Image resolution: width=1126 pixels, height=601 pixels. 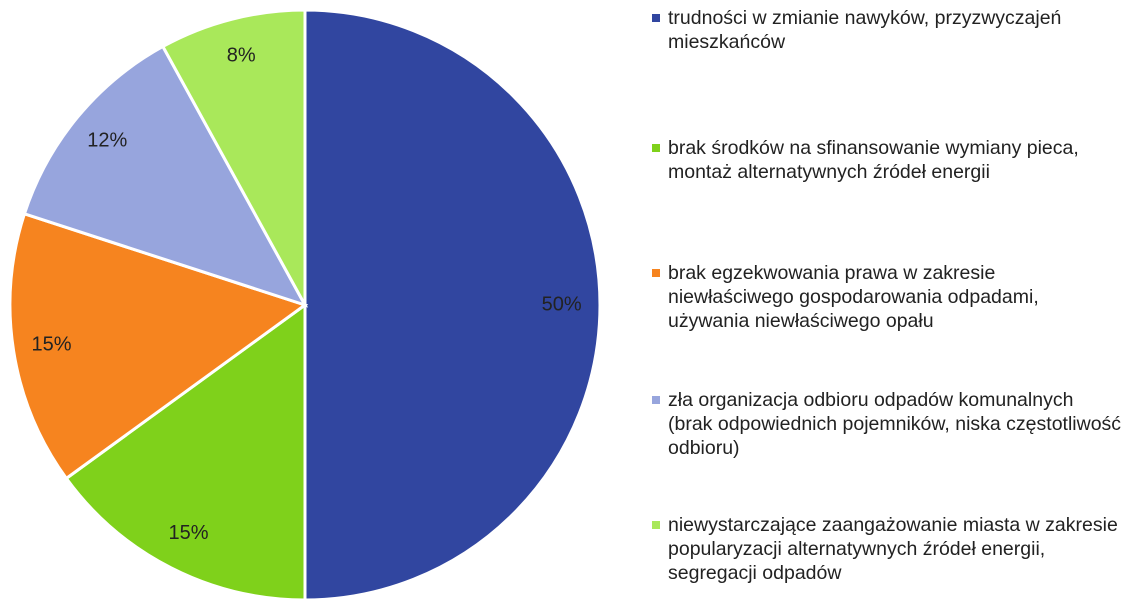 I want to click on data-label: 50%, so click(x=562, y=304).